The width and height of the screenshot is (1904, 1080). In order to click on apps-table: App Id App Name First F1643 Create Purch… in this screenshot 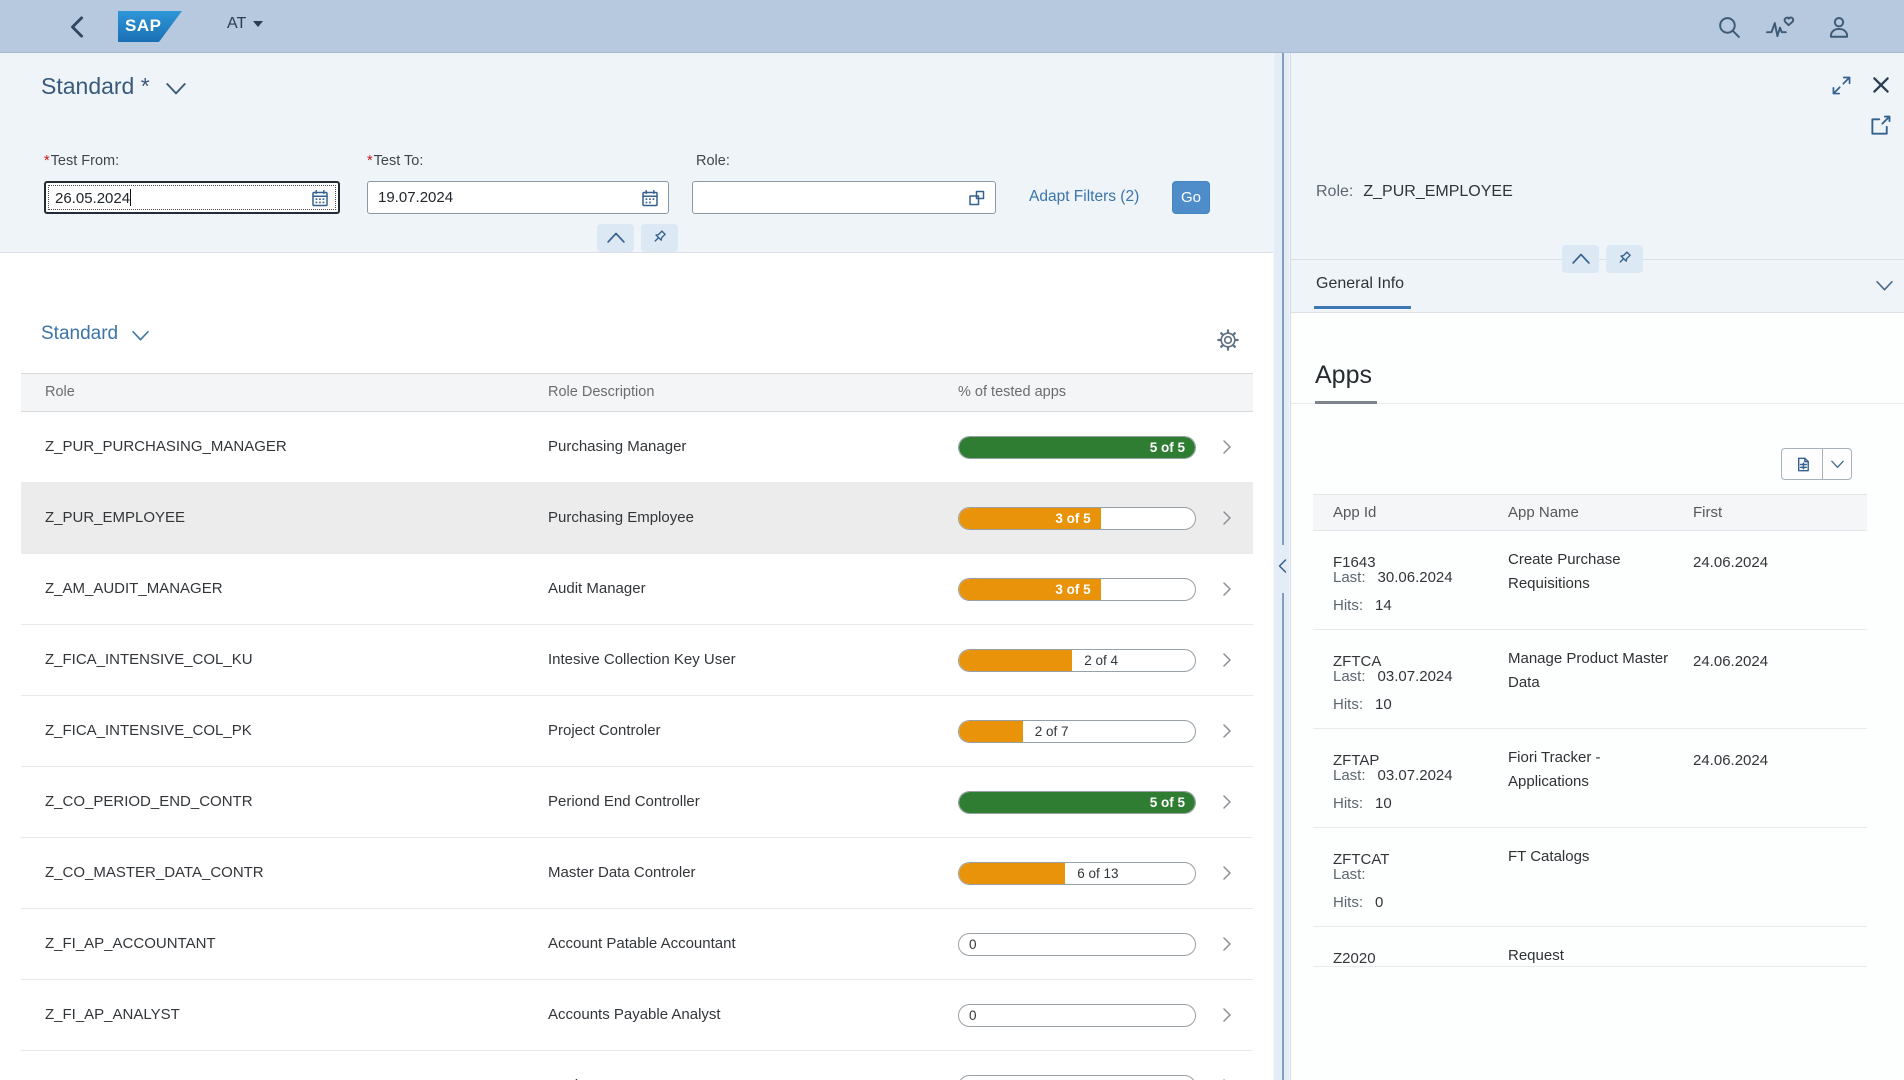, I will do `click(1590, 730)`.